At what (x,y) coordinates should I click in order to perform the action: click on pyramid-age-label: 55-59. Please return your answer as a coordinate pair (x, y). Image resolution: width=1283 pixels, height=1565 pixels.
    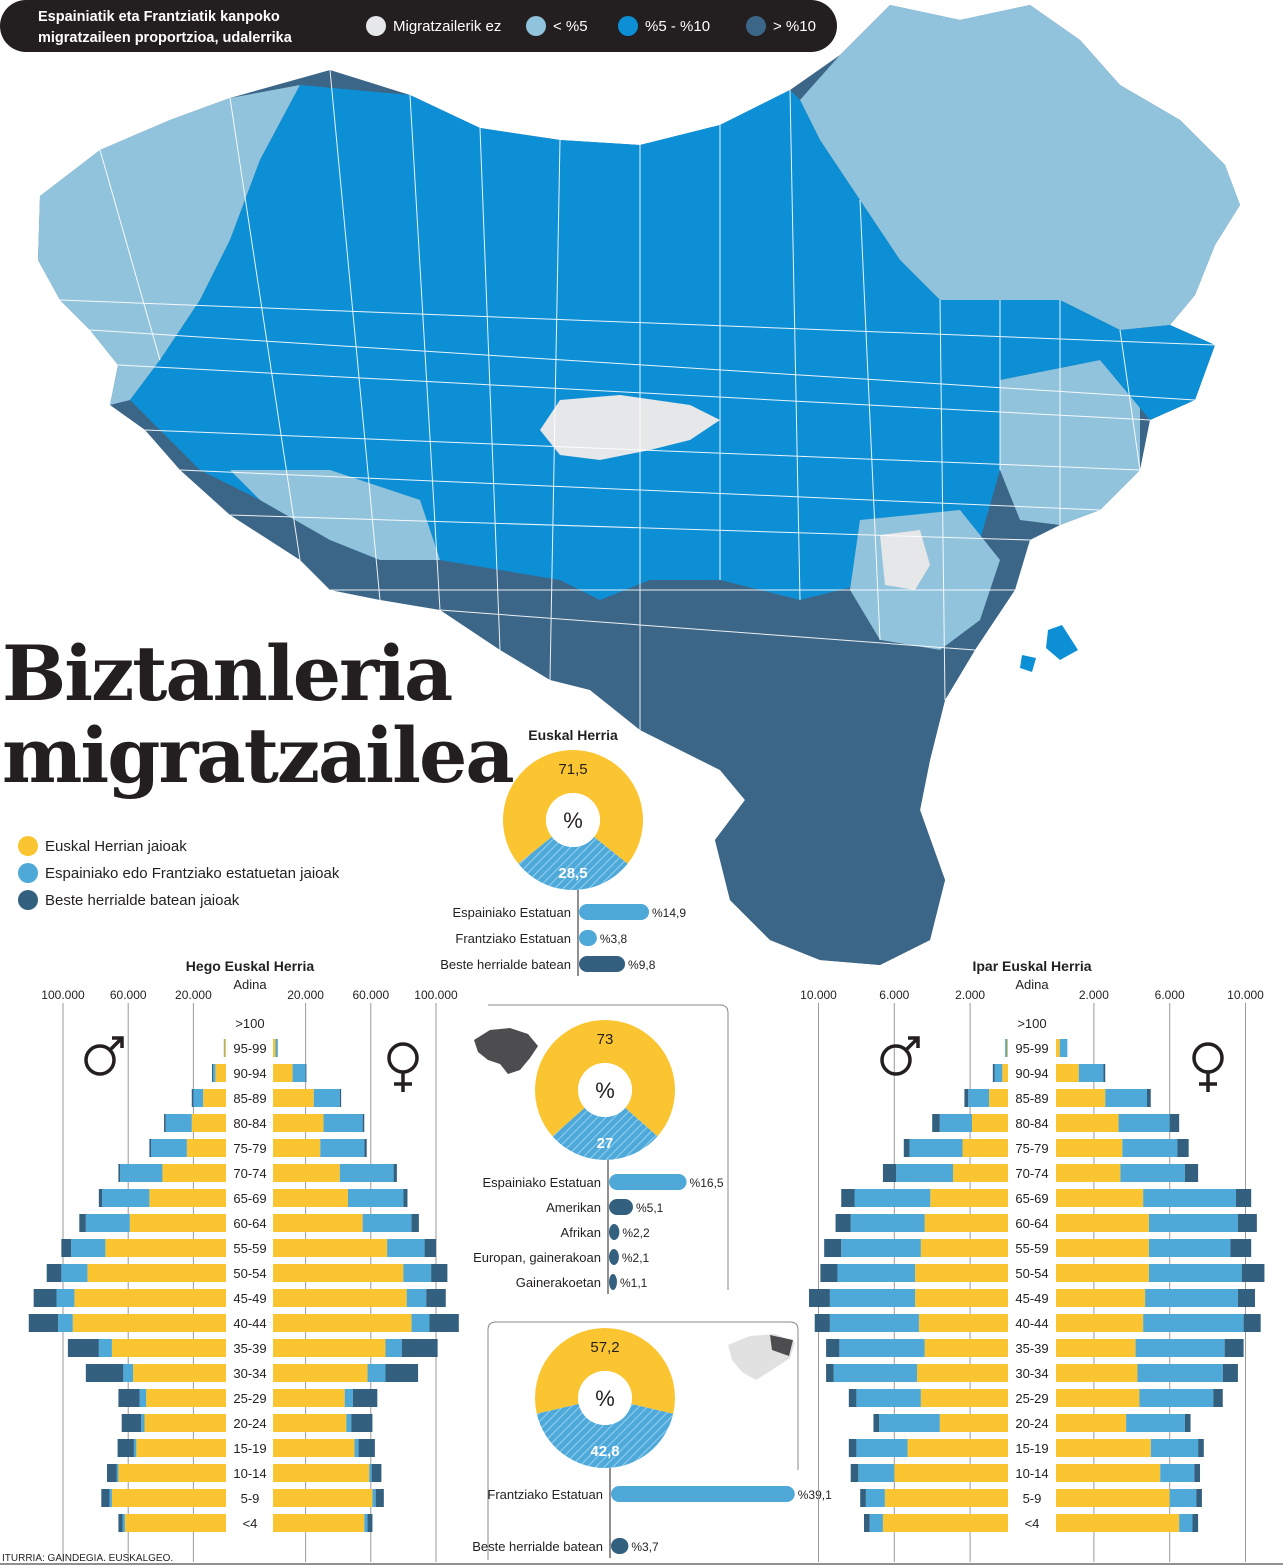
    Looking at the image, I should click on (1031, 1248).